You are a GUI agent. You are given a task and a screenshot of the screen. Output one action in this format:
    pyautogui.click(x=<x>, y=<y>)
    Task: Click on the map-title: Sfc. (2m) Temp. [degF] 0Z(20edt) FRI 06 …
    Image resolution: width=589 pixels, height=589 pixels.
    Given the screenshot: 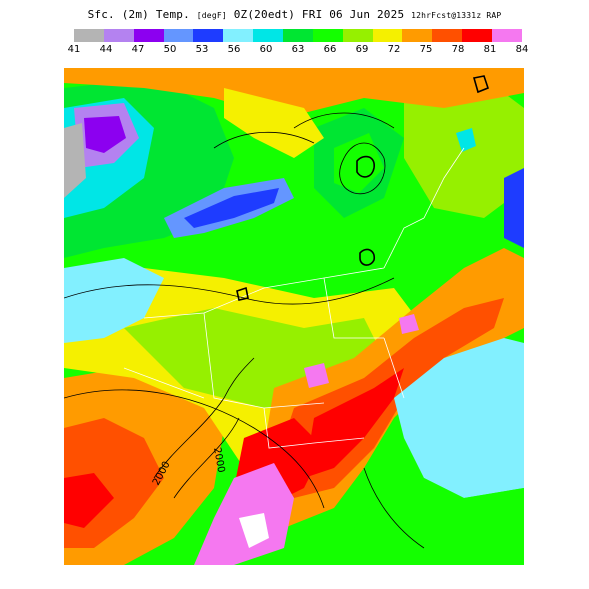 What is the action you would take?
    pyautogui.click(x=294, y=14)
    